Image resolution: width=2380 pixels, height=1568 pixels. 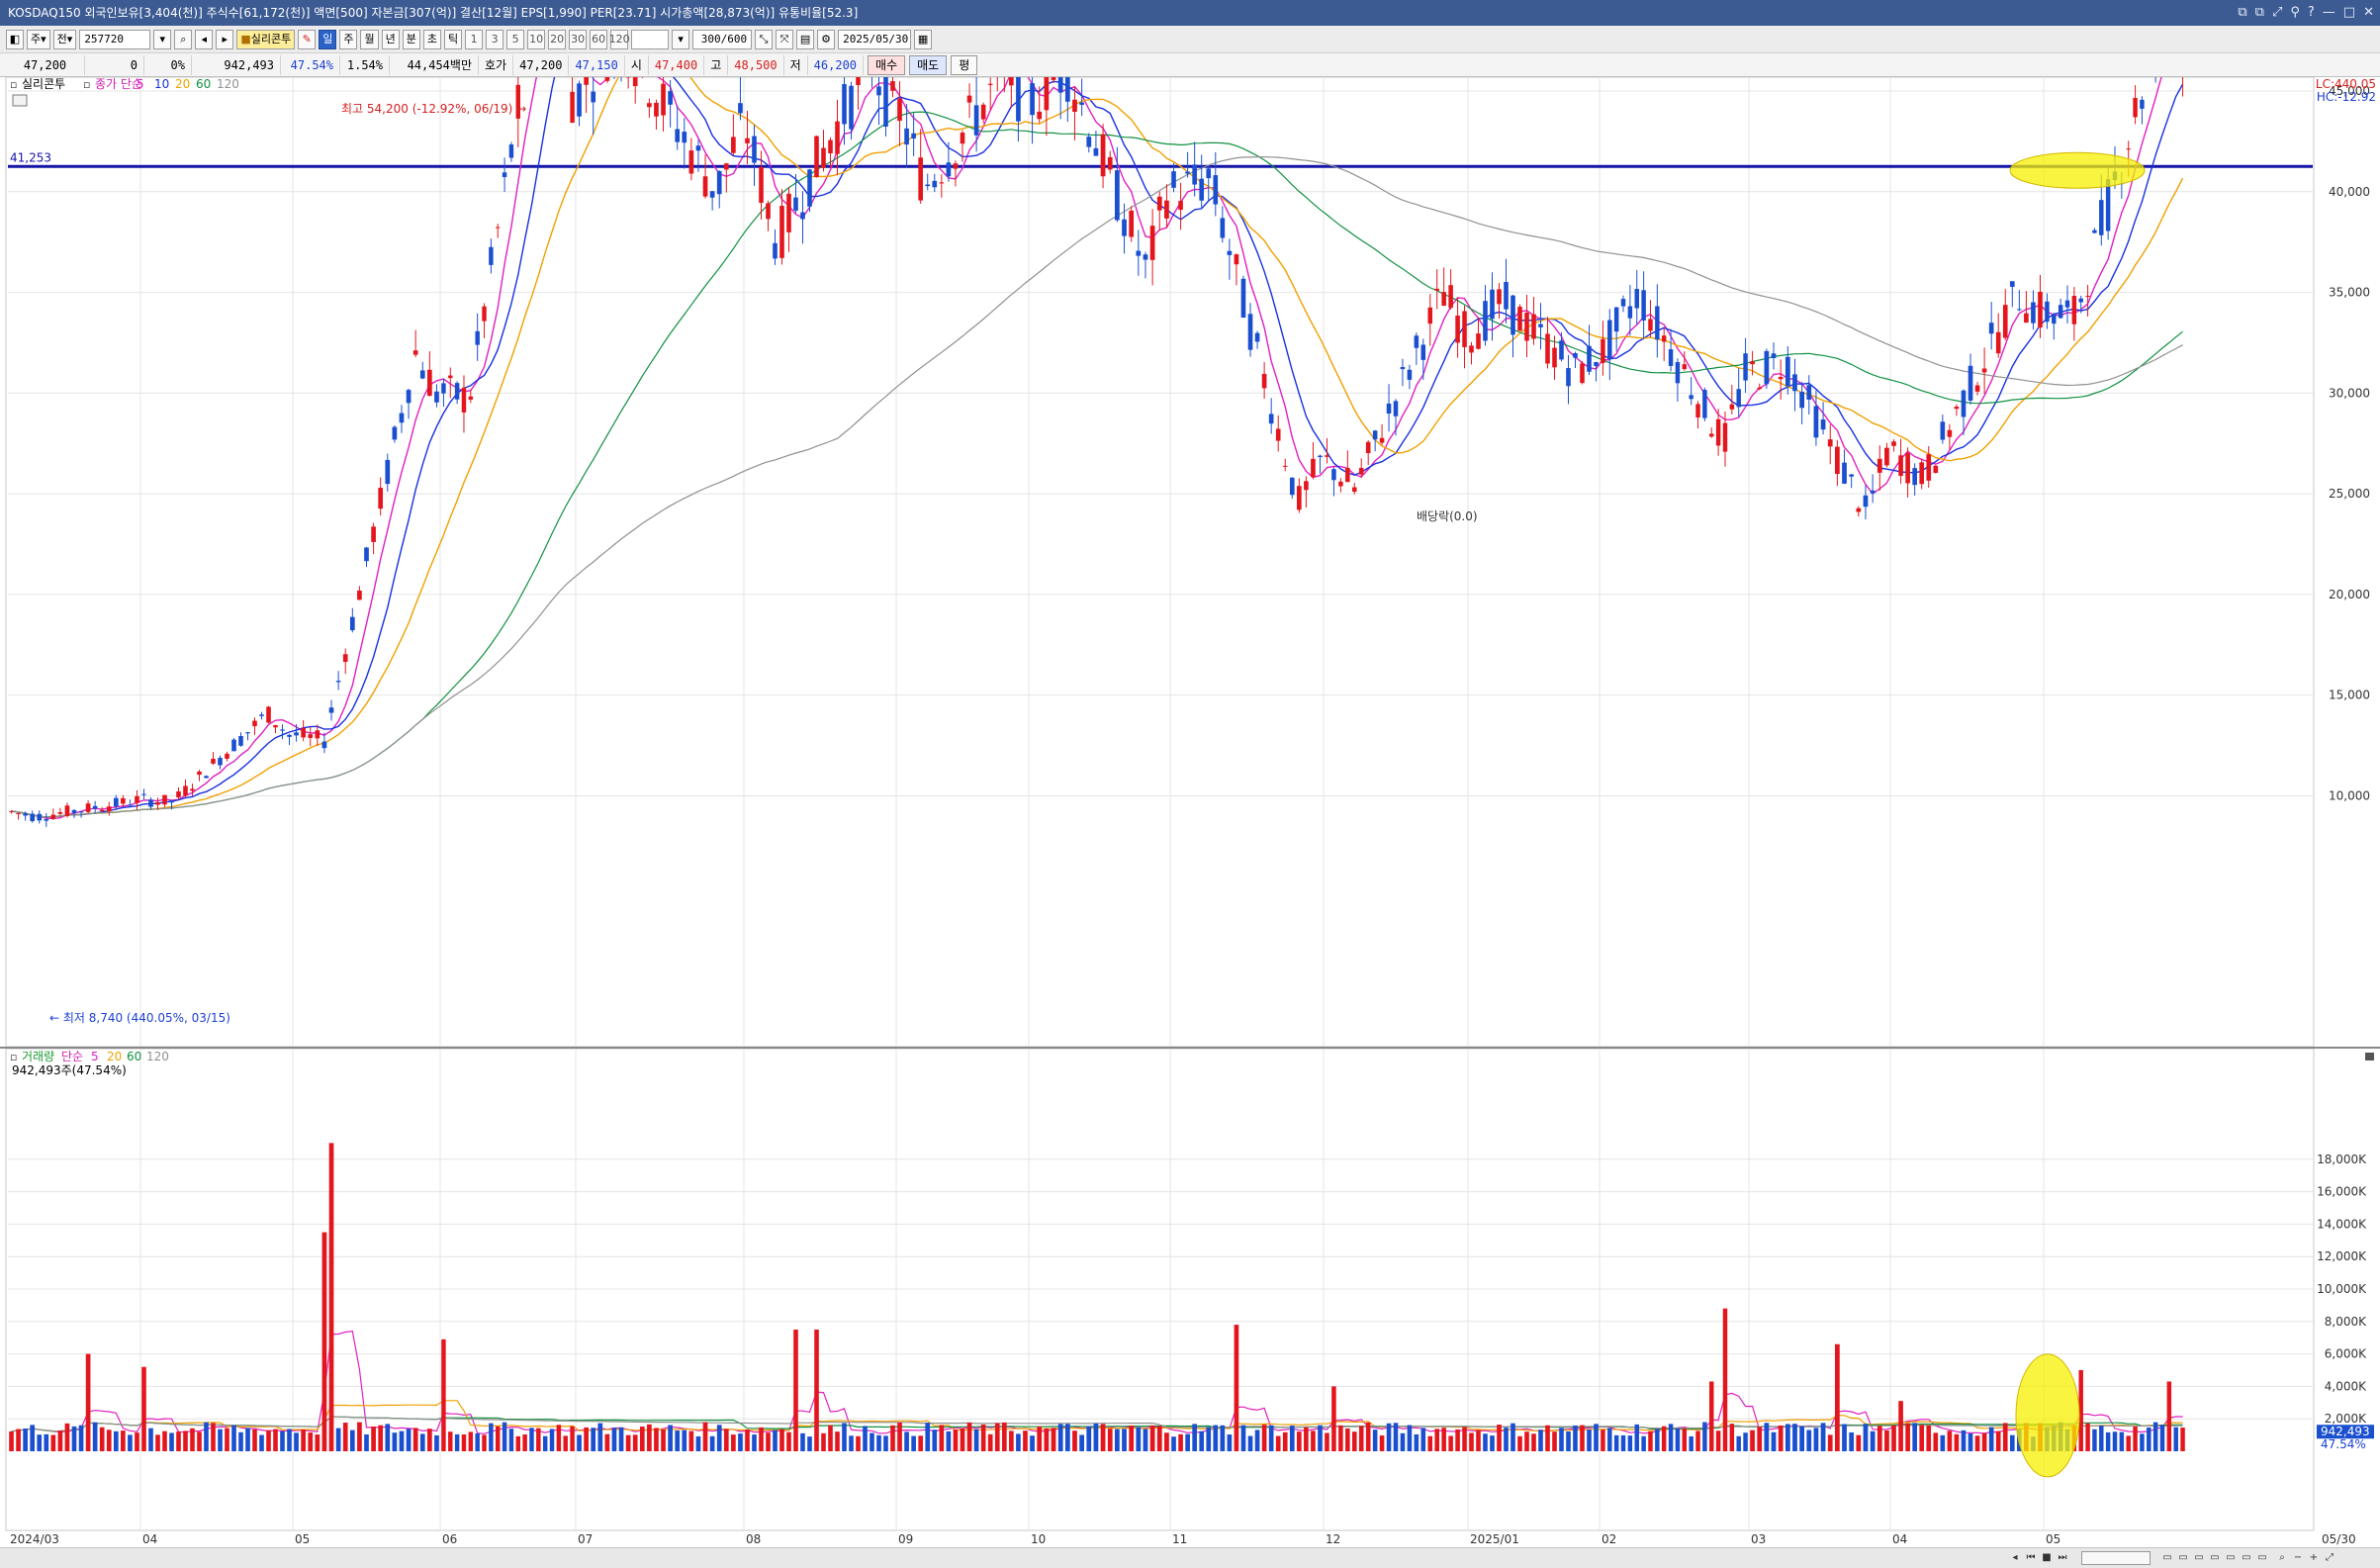 What do you see at coordinates (204, 39) in the screenshot?
I see `sound-icon: ◂` at bounding box center [204, 39].